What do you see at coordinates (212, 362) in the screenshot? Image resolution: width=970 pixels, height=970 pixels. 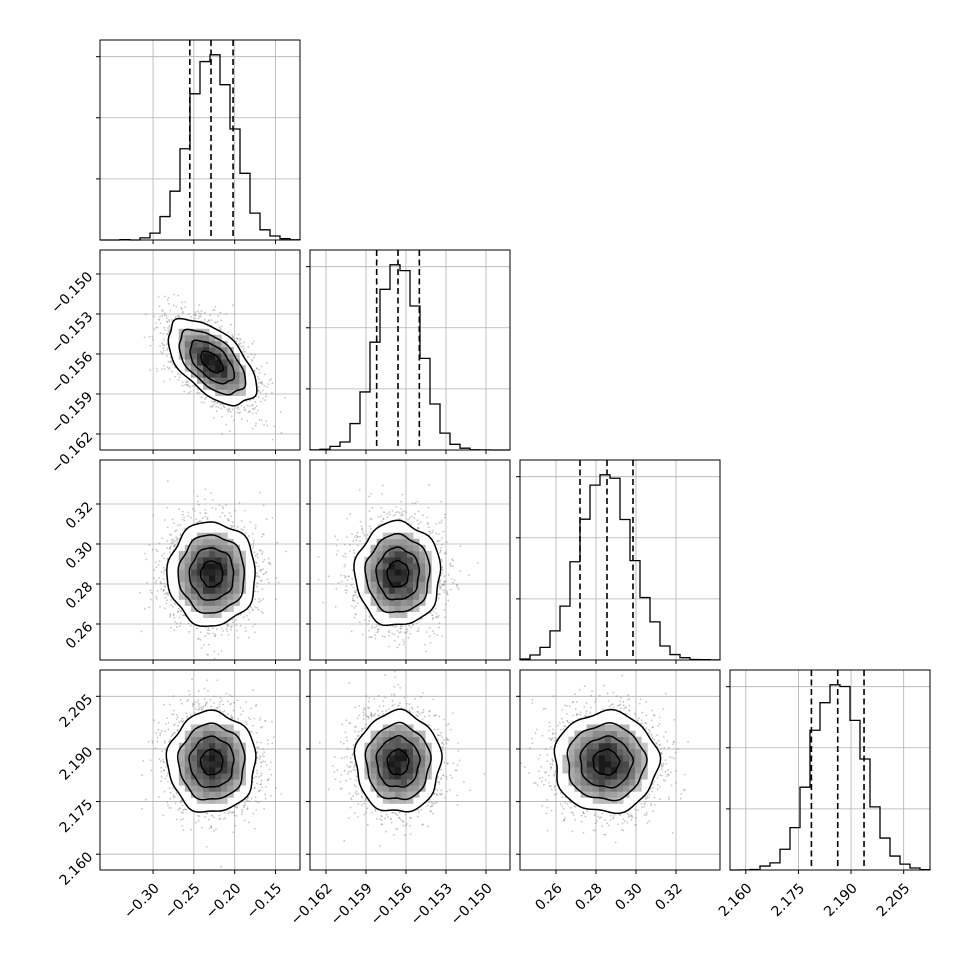 I see `contour-line` at bounding box center [212, 362].